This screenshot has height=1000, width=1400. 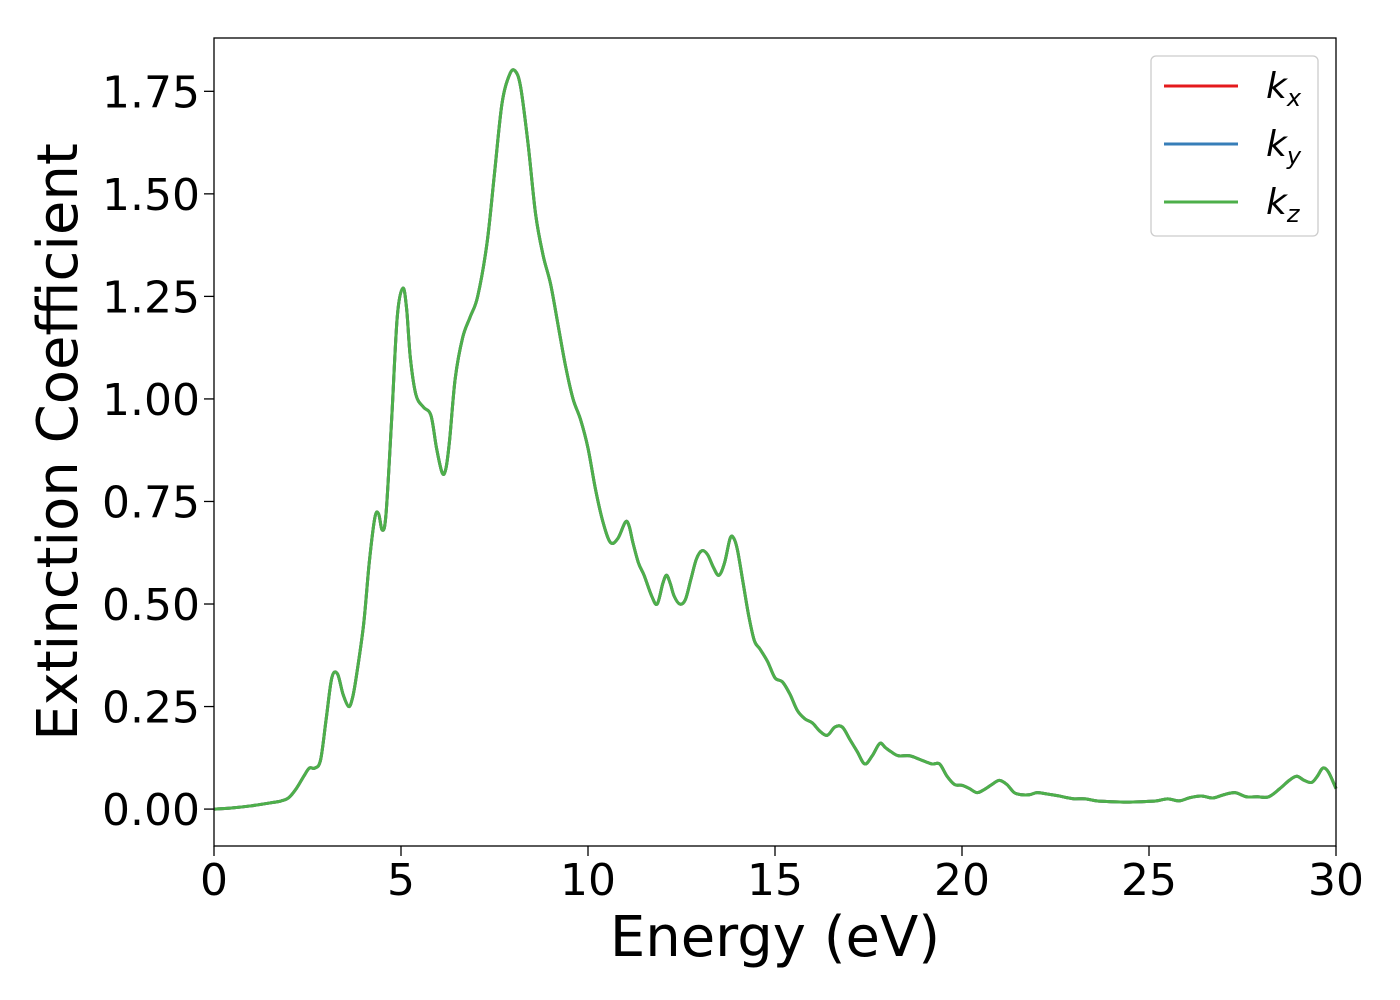 I want to click on y-tick-label: 1.75, so click(x=151, y=92).